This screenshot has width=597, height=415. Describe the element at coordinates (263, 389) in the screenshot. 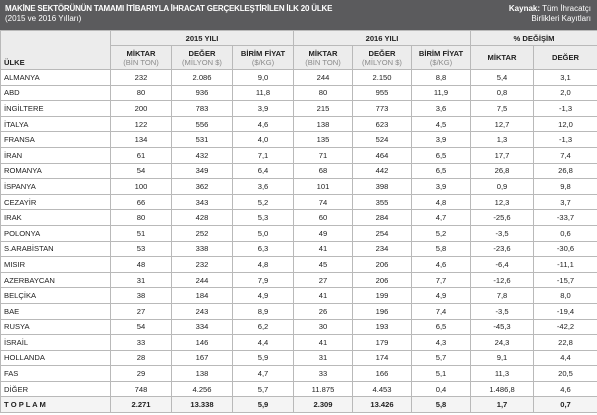

I see `value-cell: 5,7` at that location.